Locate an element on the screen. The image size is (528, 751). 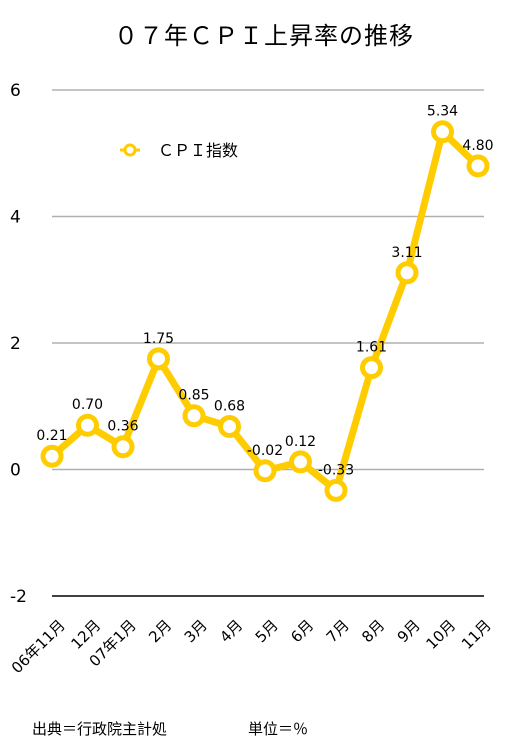
data-label: 0.85 is located at coordinates (193, 396).